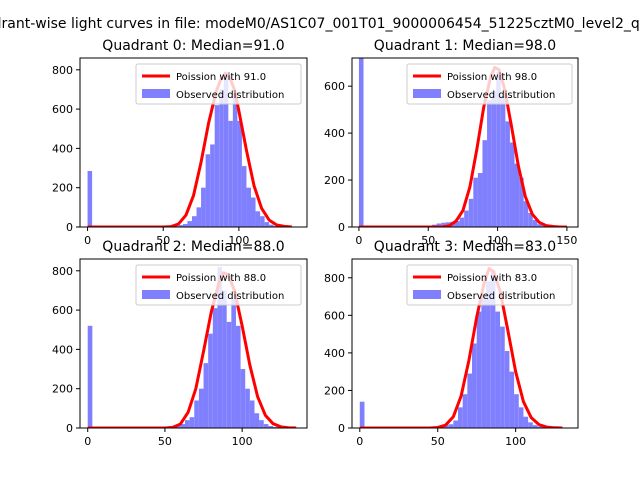  Describe the element at coordinates (334, 86) in the screenshot. I see `y-tick-label: 600` at that location.